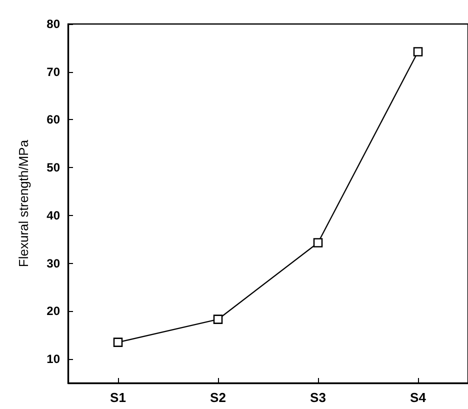 This screenshot has height=409, width=468. What do you see at coordinates (53, 311) in the screenshot?
I see `y-tick-label: 20` at bounding box center [53, 311].